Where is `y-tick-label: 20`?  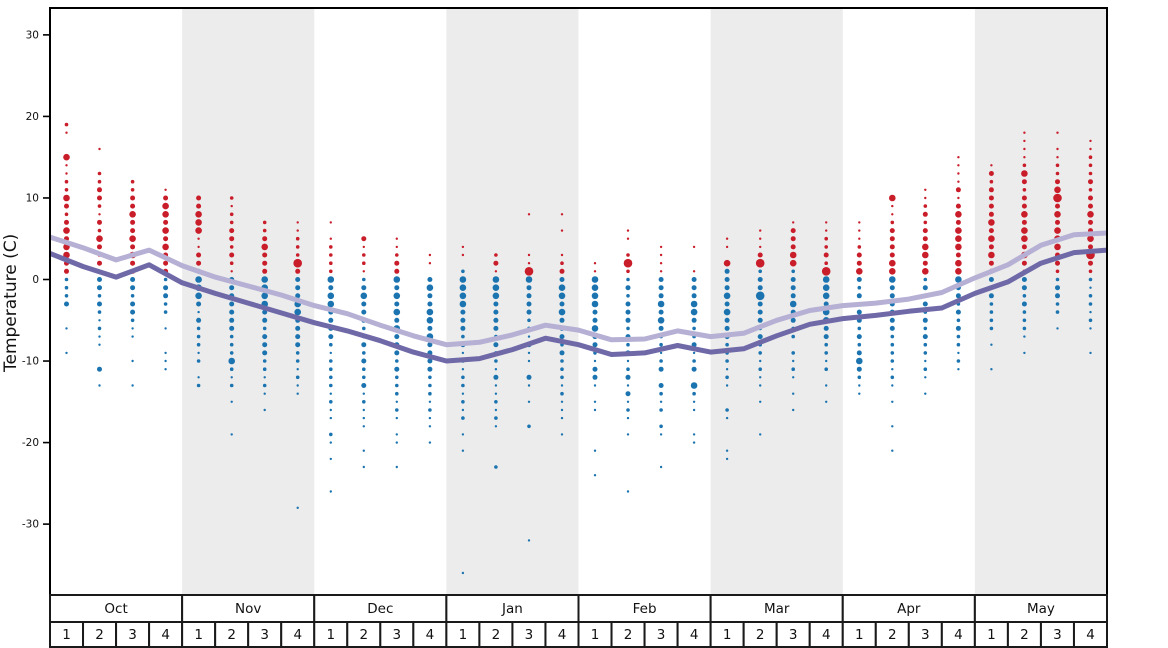 y-tick-label: 20 is located at coordinates (32, 117).